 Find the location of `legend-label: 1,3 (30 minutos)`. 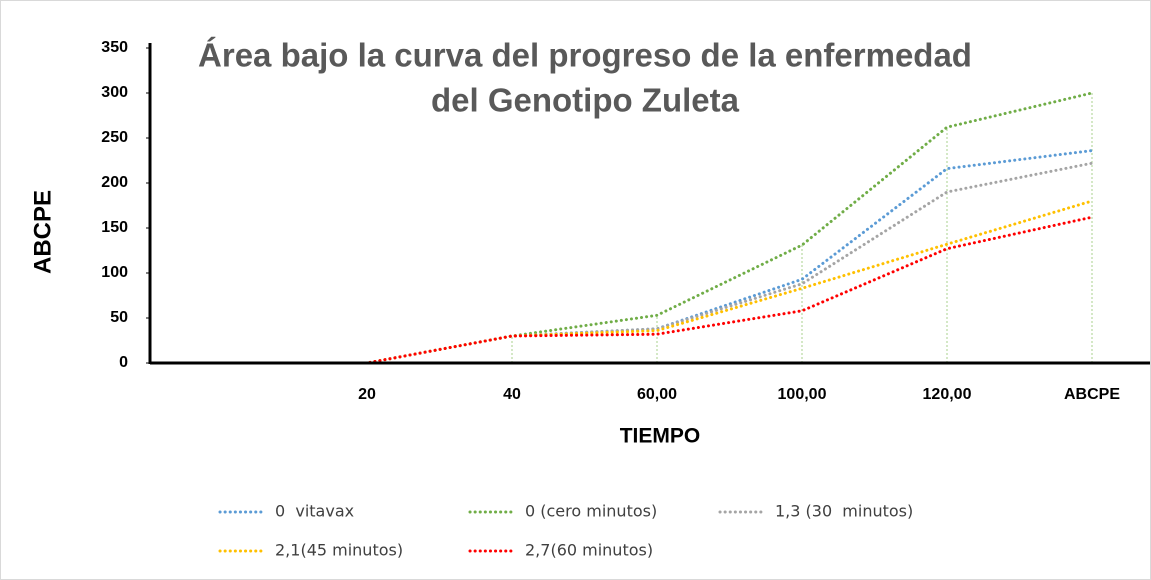

legend-label: 1,3 (30 minutos) is located at coordinates (844, 511).